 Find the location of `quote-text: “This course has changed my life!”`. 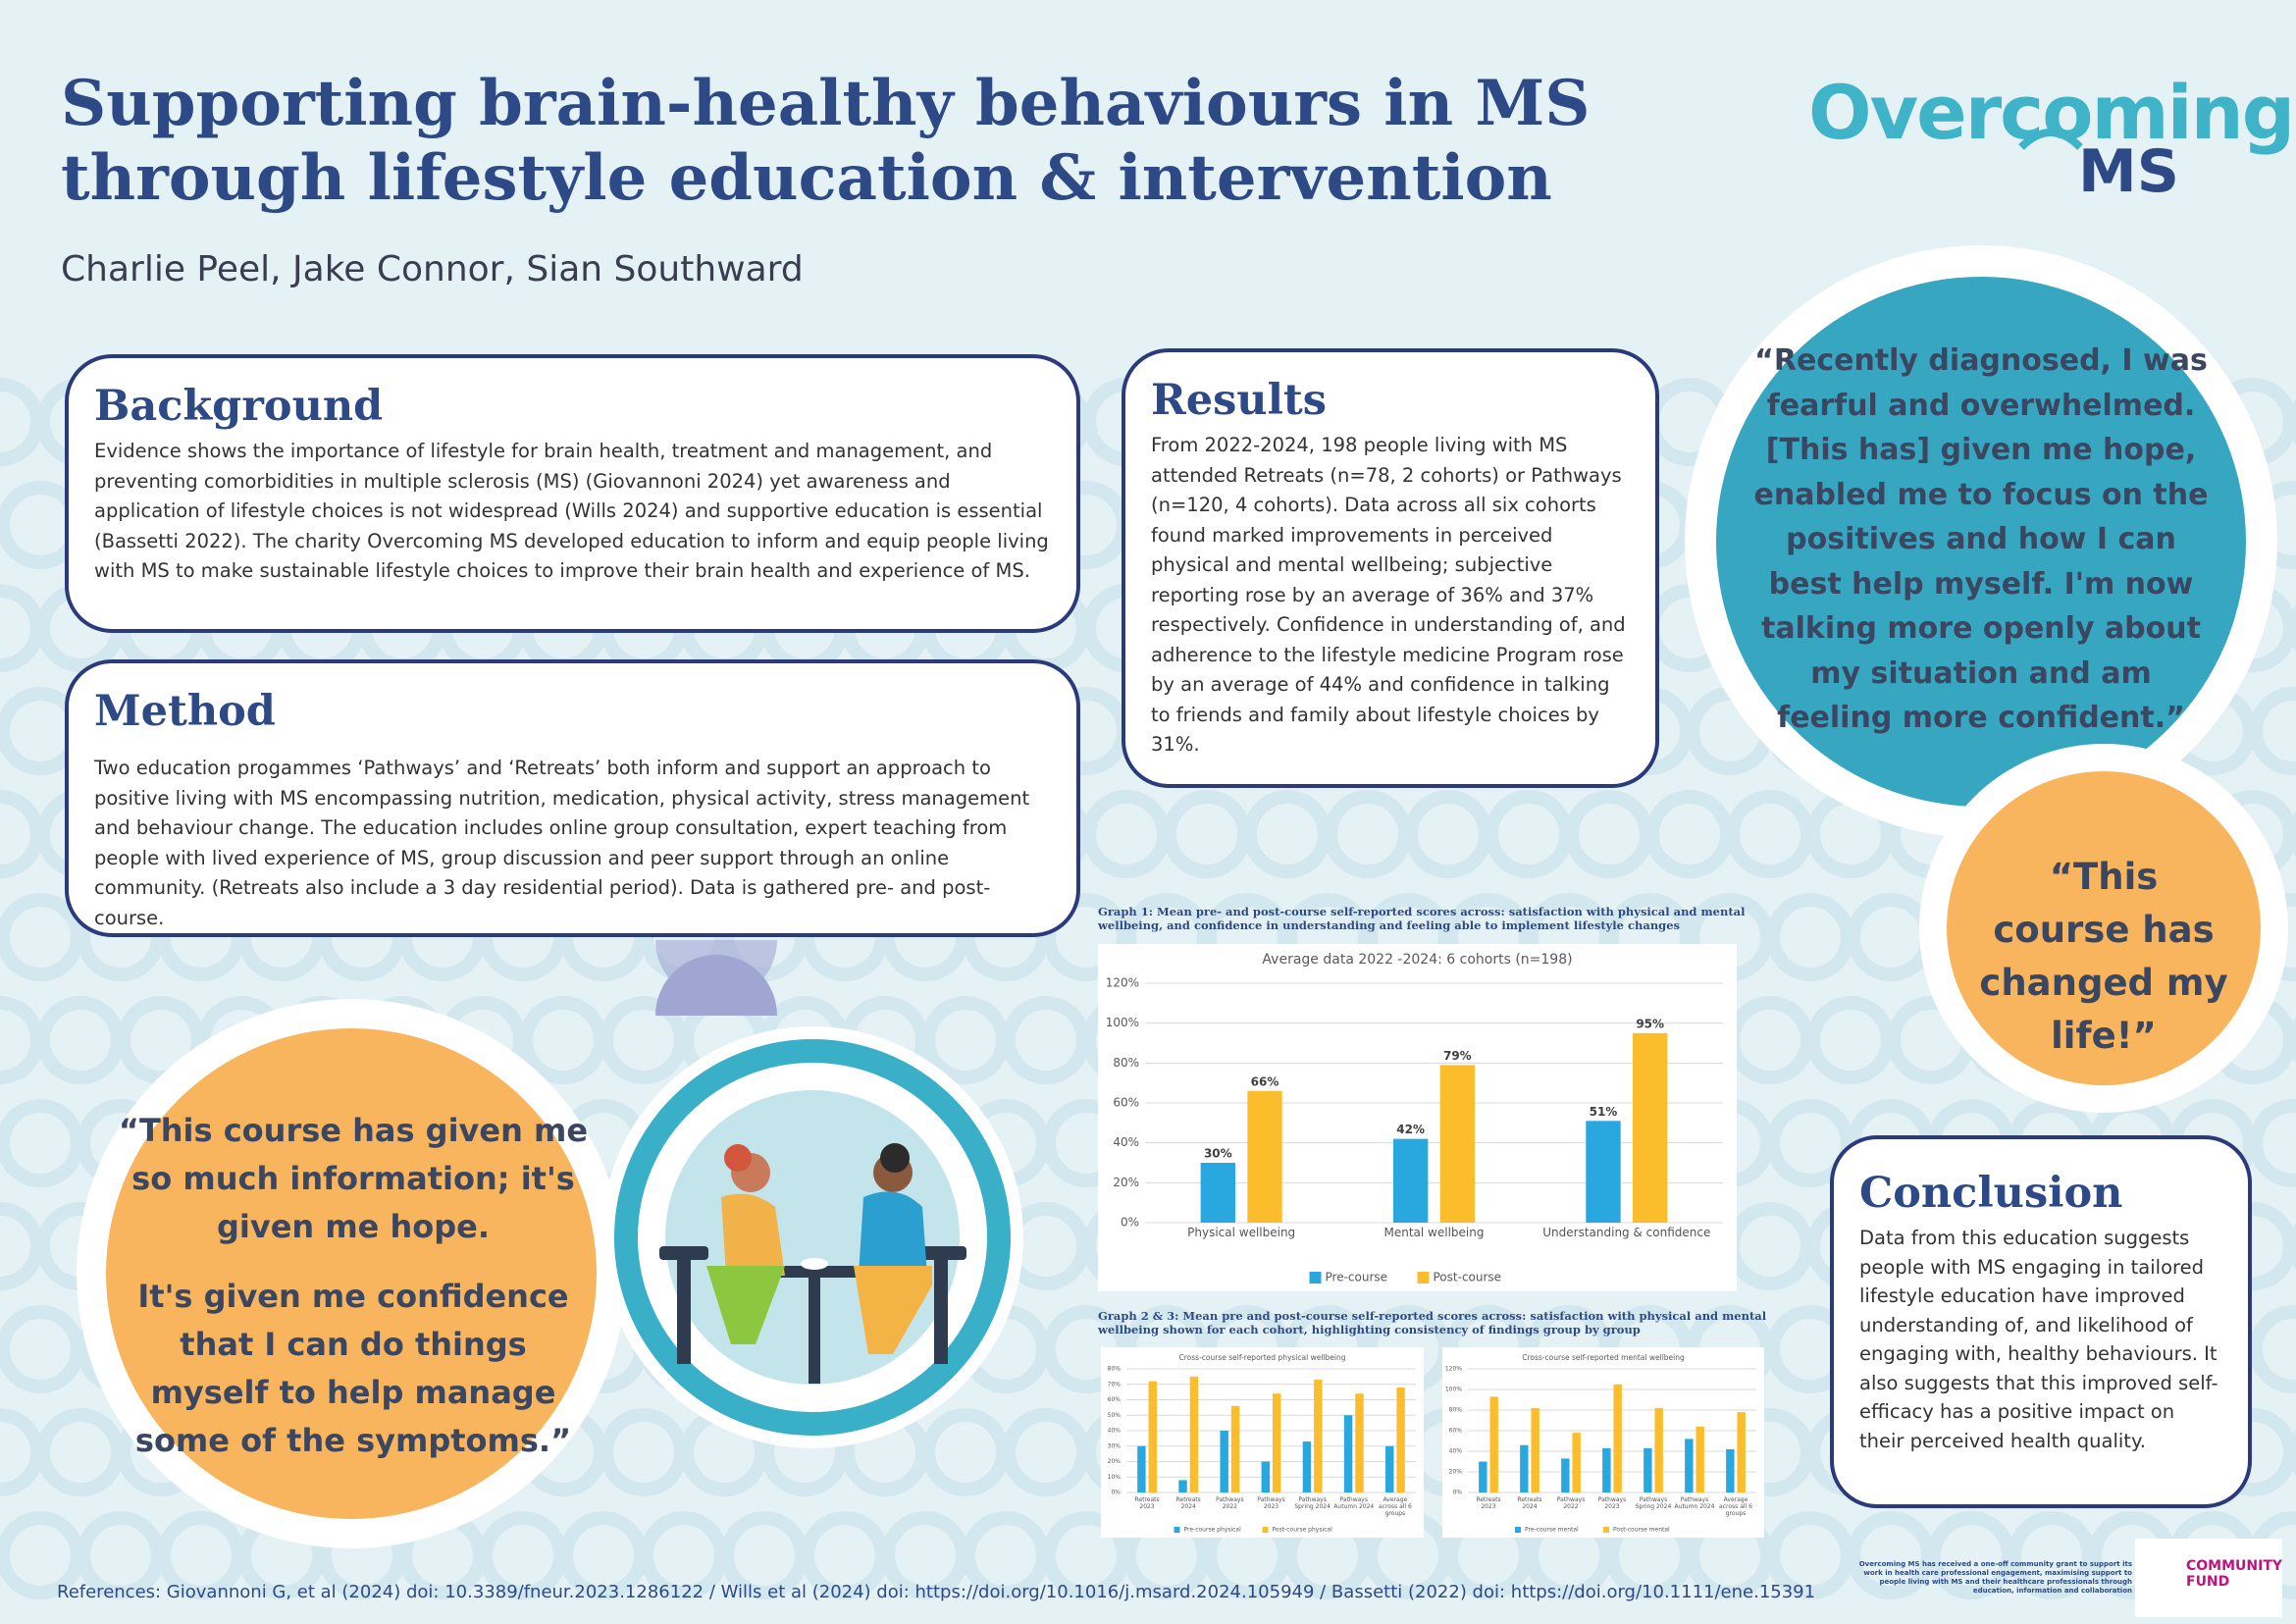

quote-text: “This course has changed my life!” is located at coordinates (2103, 956).